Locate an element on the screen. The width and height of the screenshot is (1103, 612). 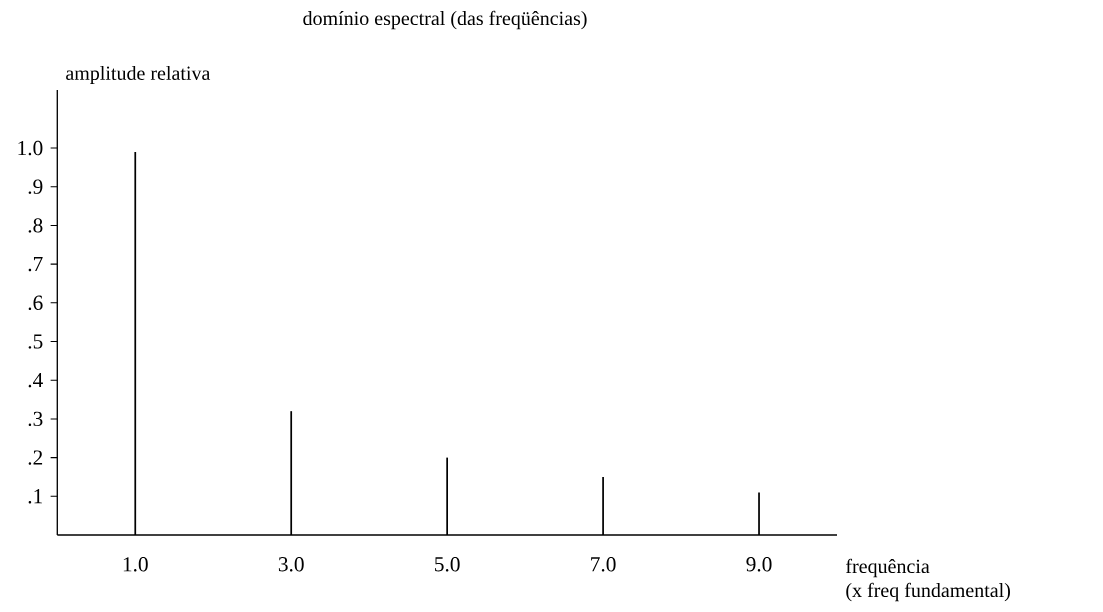
x-tick-label: 3.0 is located at coordinates (291, 564).